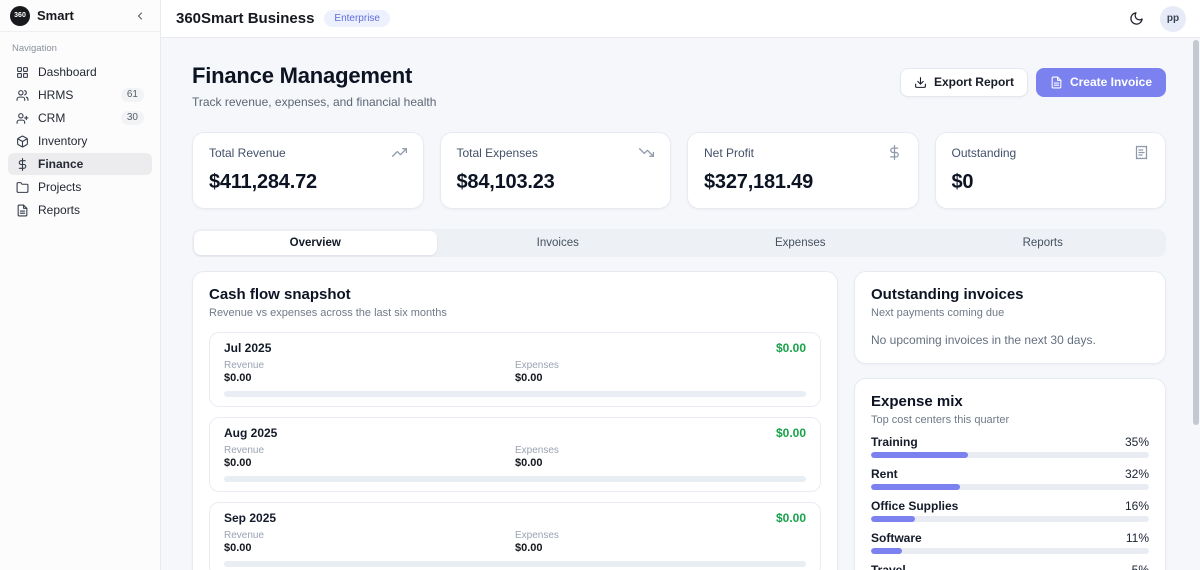 This screenshot has height=570, width=1200. What do you see at coordinates (803, 170) in the screenshot?
I see `stat-card: Net Profit $327,181.49` at bounding box center [803, 170].